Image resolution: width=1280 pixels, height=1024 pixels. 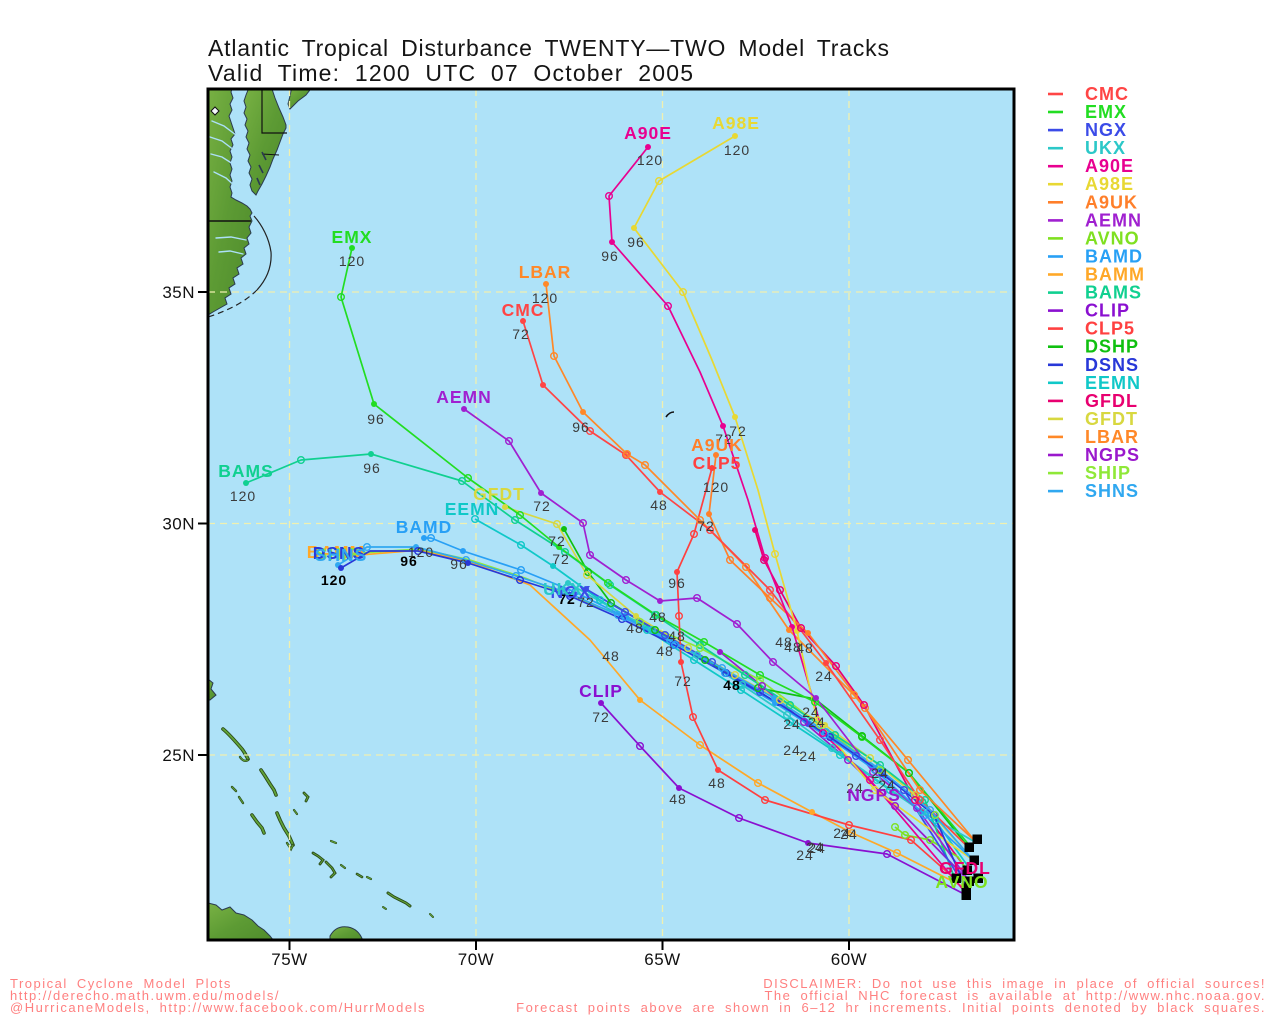 I want to click on svg-text: Tropical Cyclone Model Plots, so click(x=121, y=983).